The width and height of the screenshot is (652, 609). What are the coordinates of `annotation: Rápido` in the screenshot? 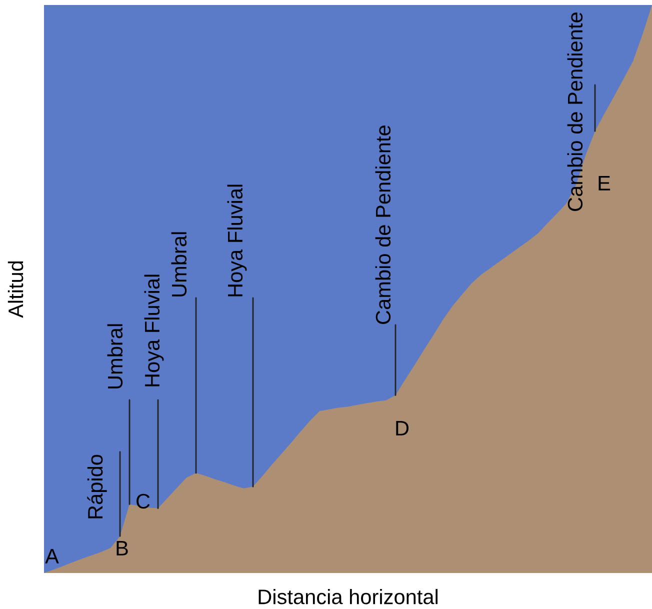 It's located at (97, 486).